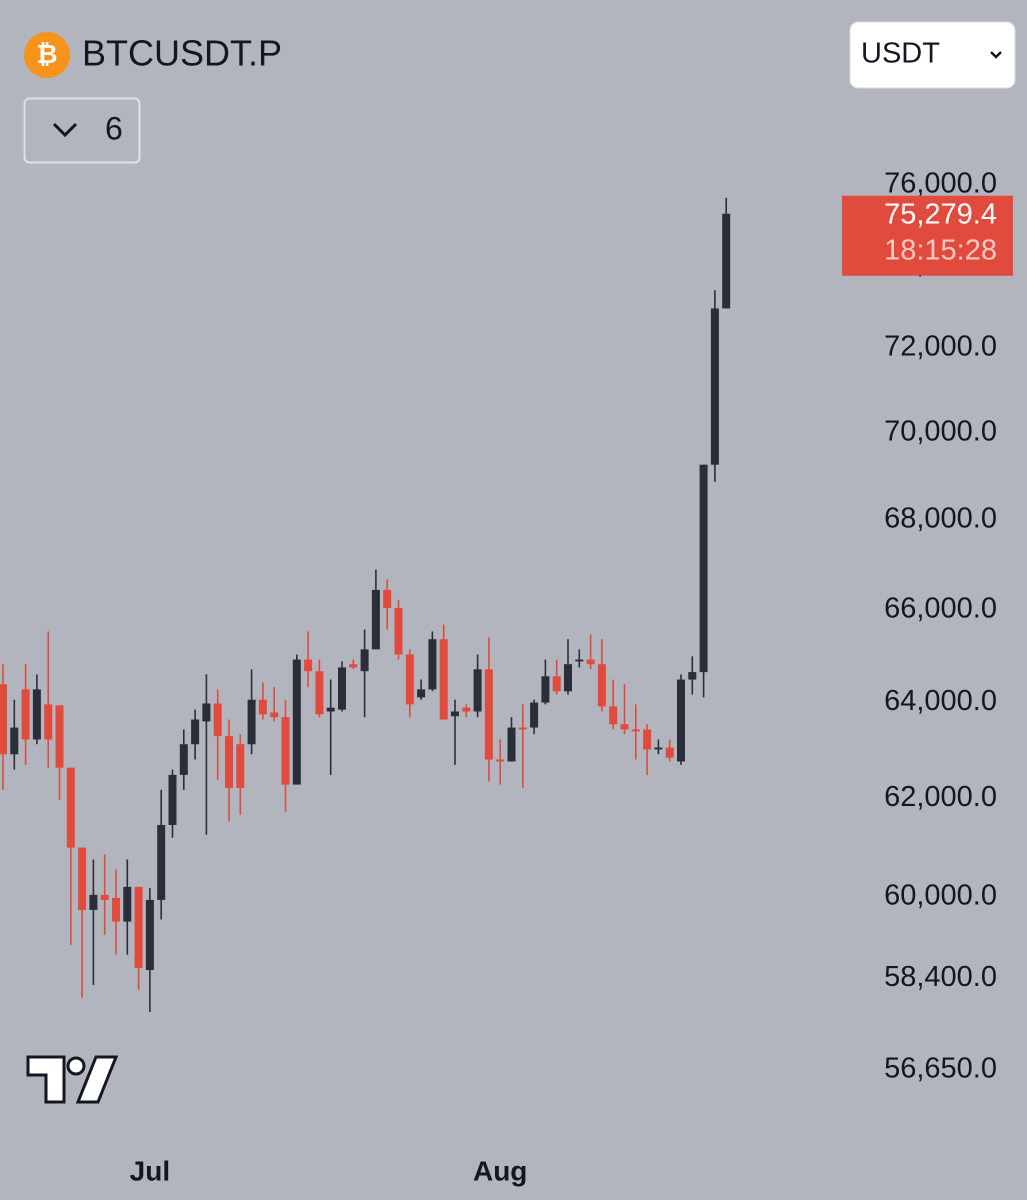  I want to click on last-price-box, so click(927, 235).